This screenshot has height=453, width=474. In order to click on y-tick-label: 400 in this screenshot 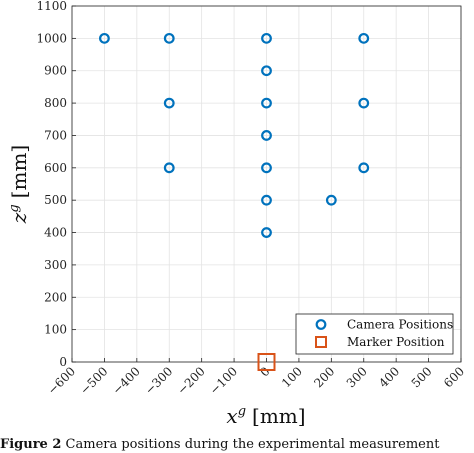, I will do `click(55, 233)`.